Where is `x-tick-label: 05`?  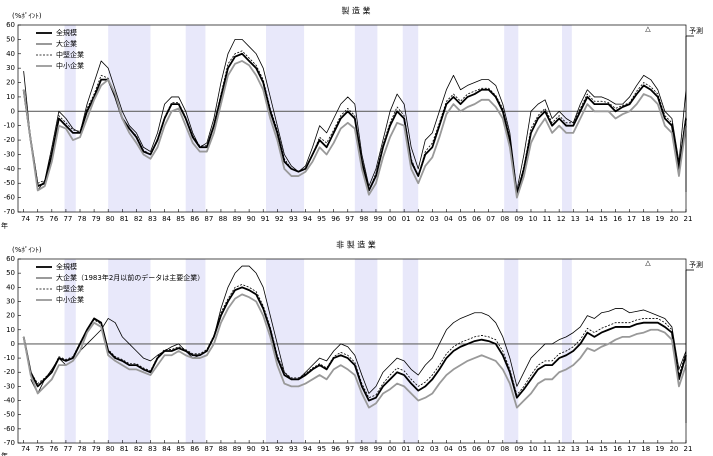 x-tick-label: 05 is located at coordinates (462, 219).